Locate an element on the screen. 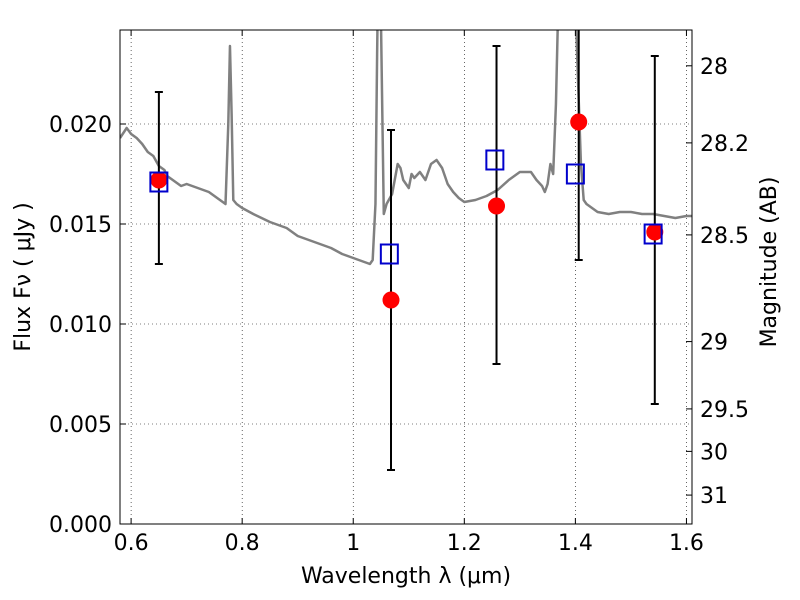  x-tick-label: 1 is located at coordinates (353, 543).